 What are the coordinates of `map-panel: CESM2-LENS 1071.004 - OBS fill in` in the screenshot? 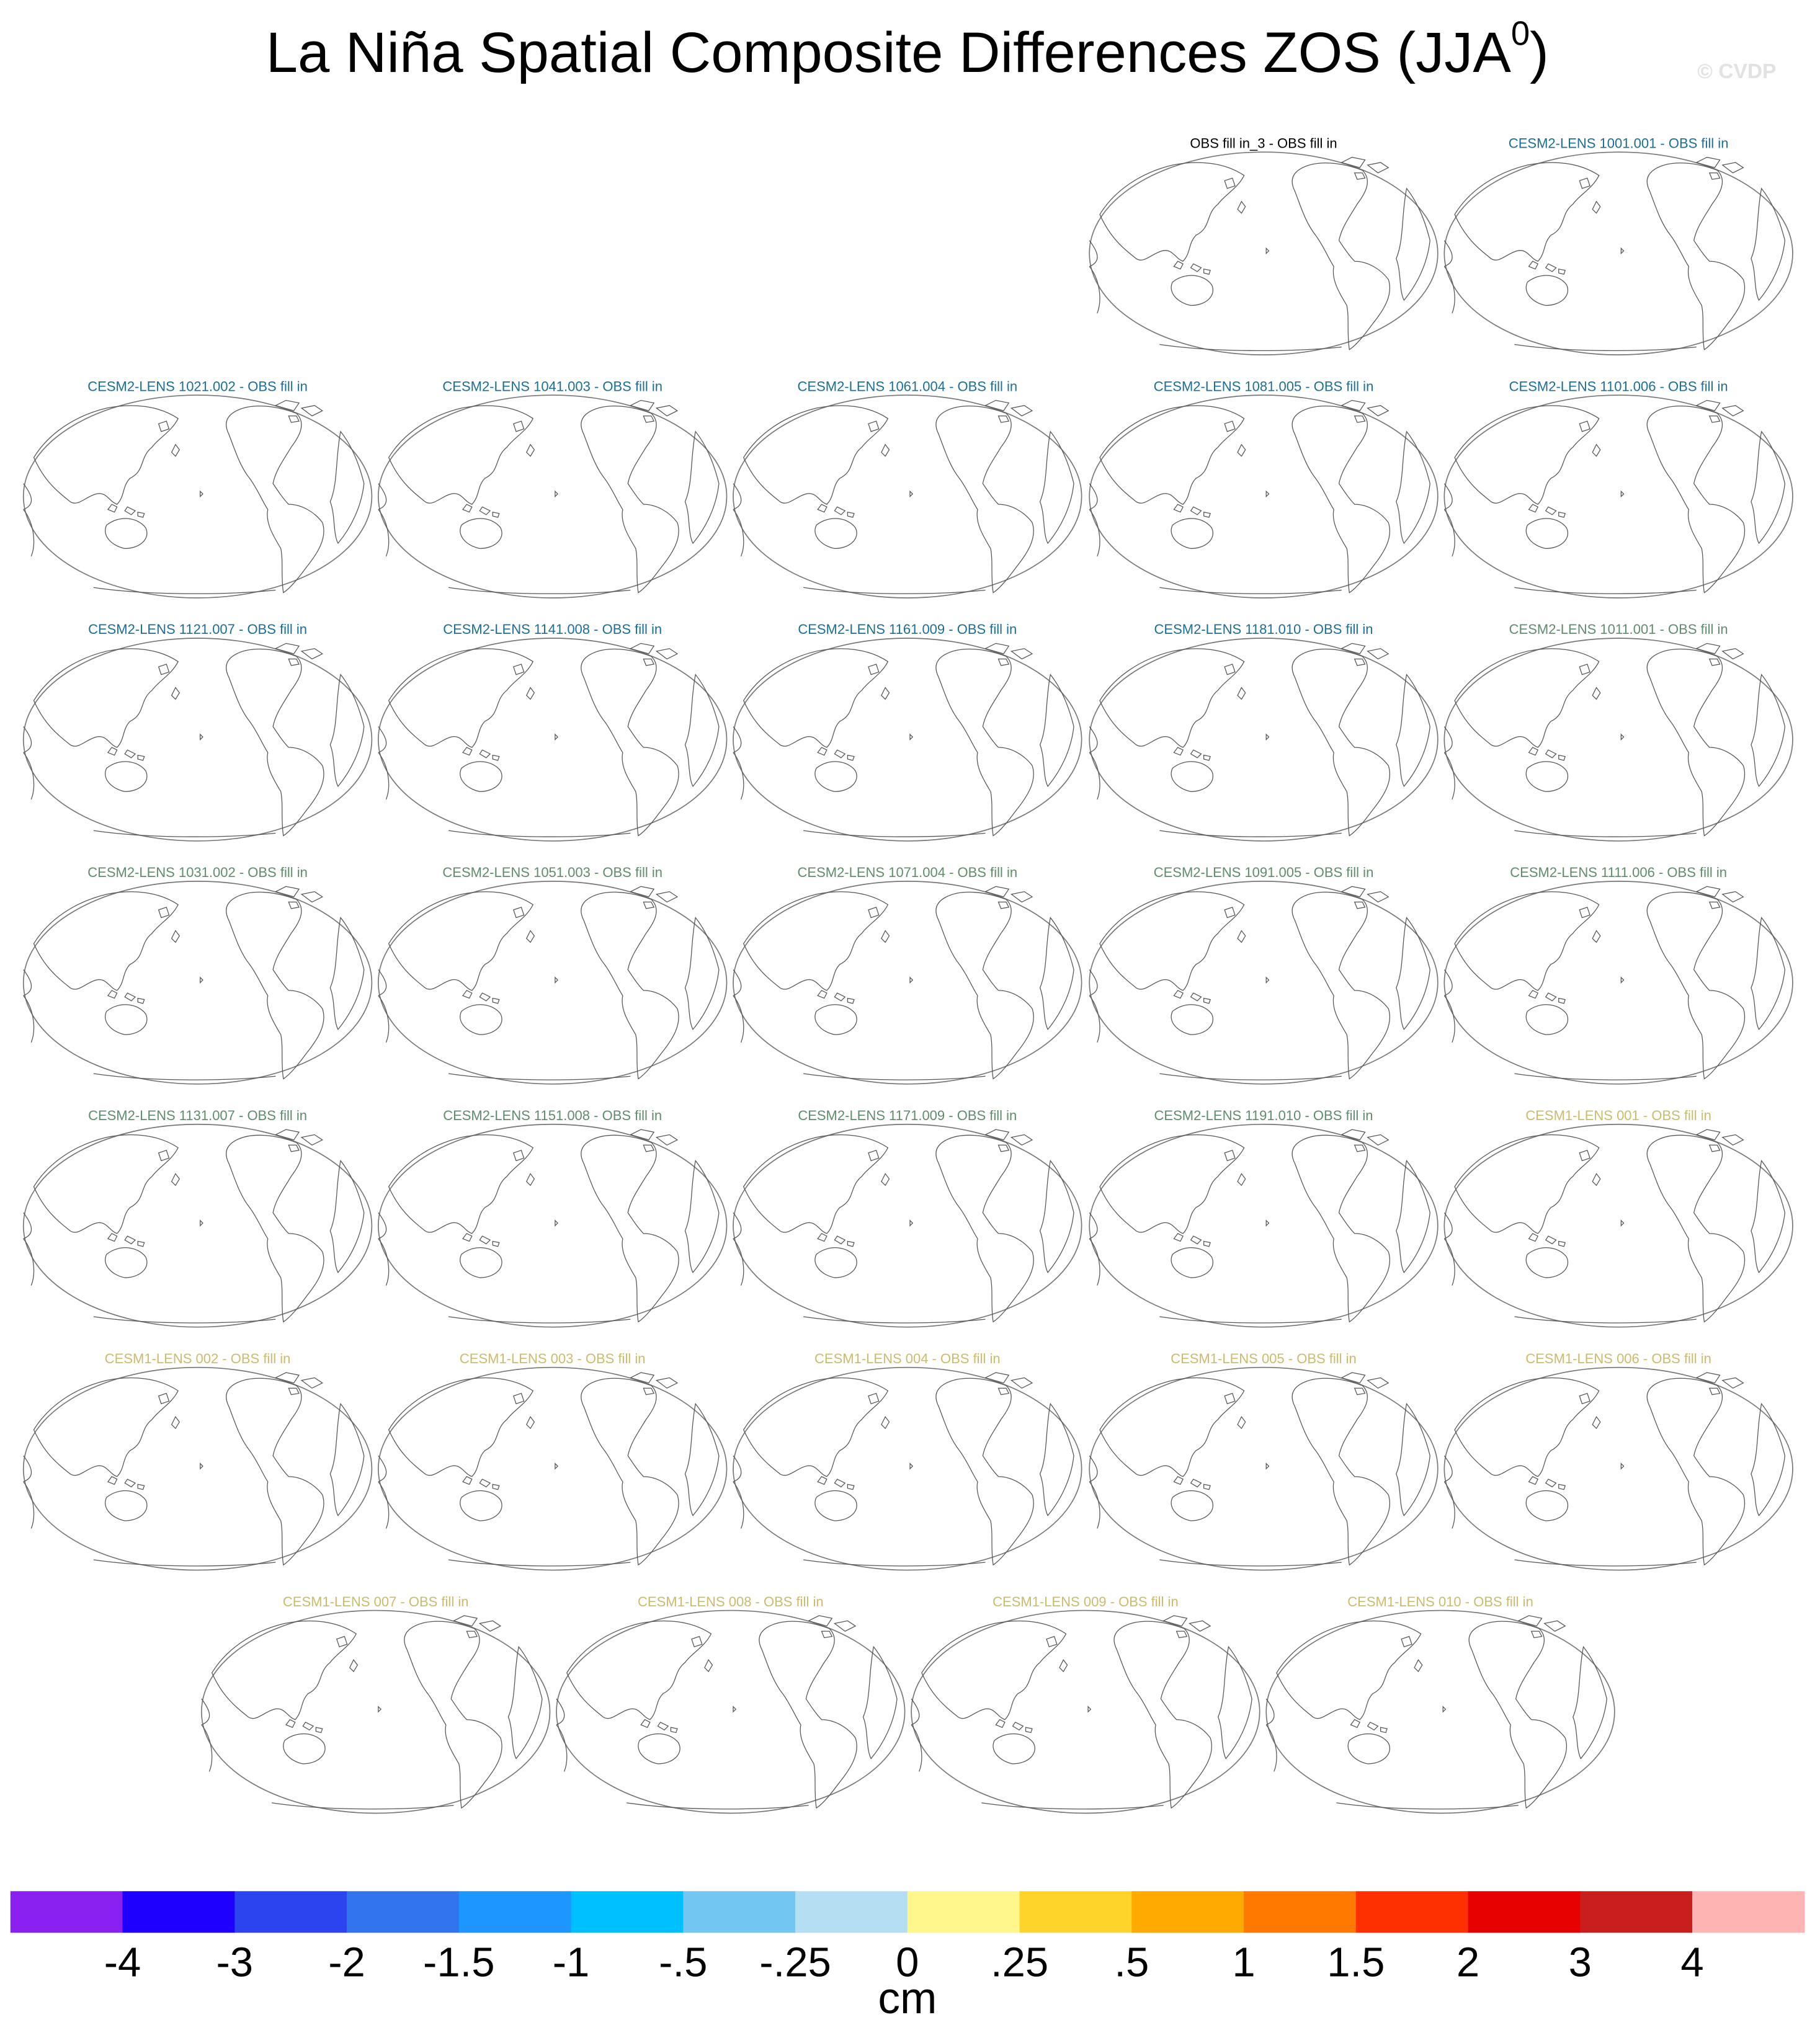 It's located at (907, 975).